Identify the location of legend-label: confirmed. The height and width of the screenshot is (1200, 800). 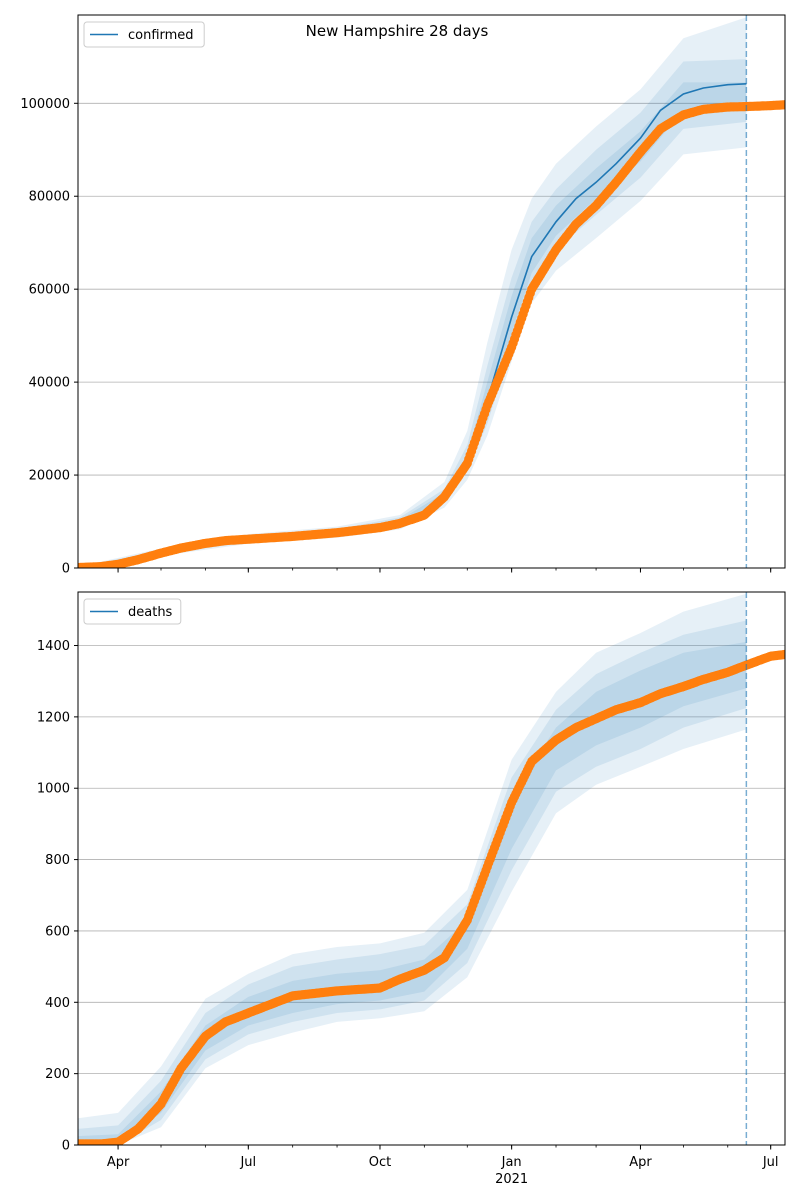
(161, 35).